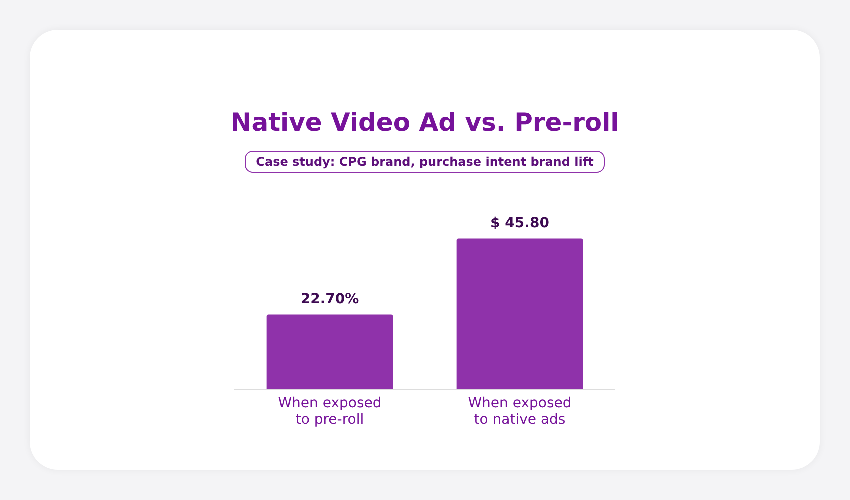  Describe the element at coordinates (425, 122) in the screenshot. I see `chart-title: Native Video Ad vs. Pre-roll` at that location.